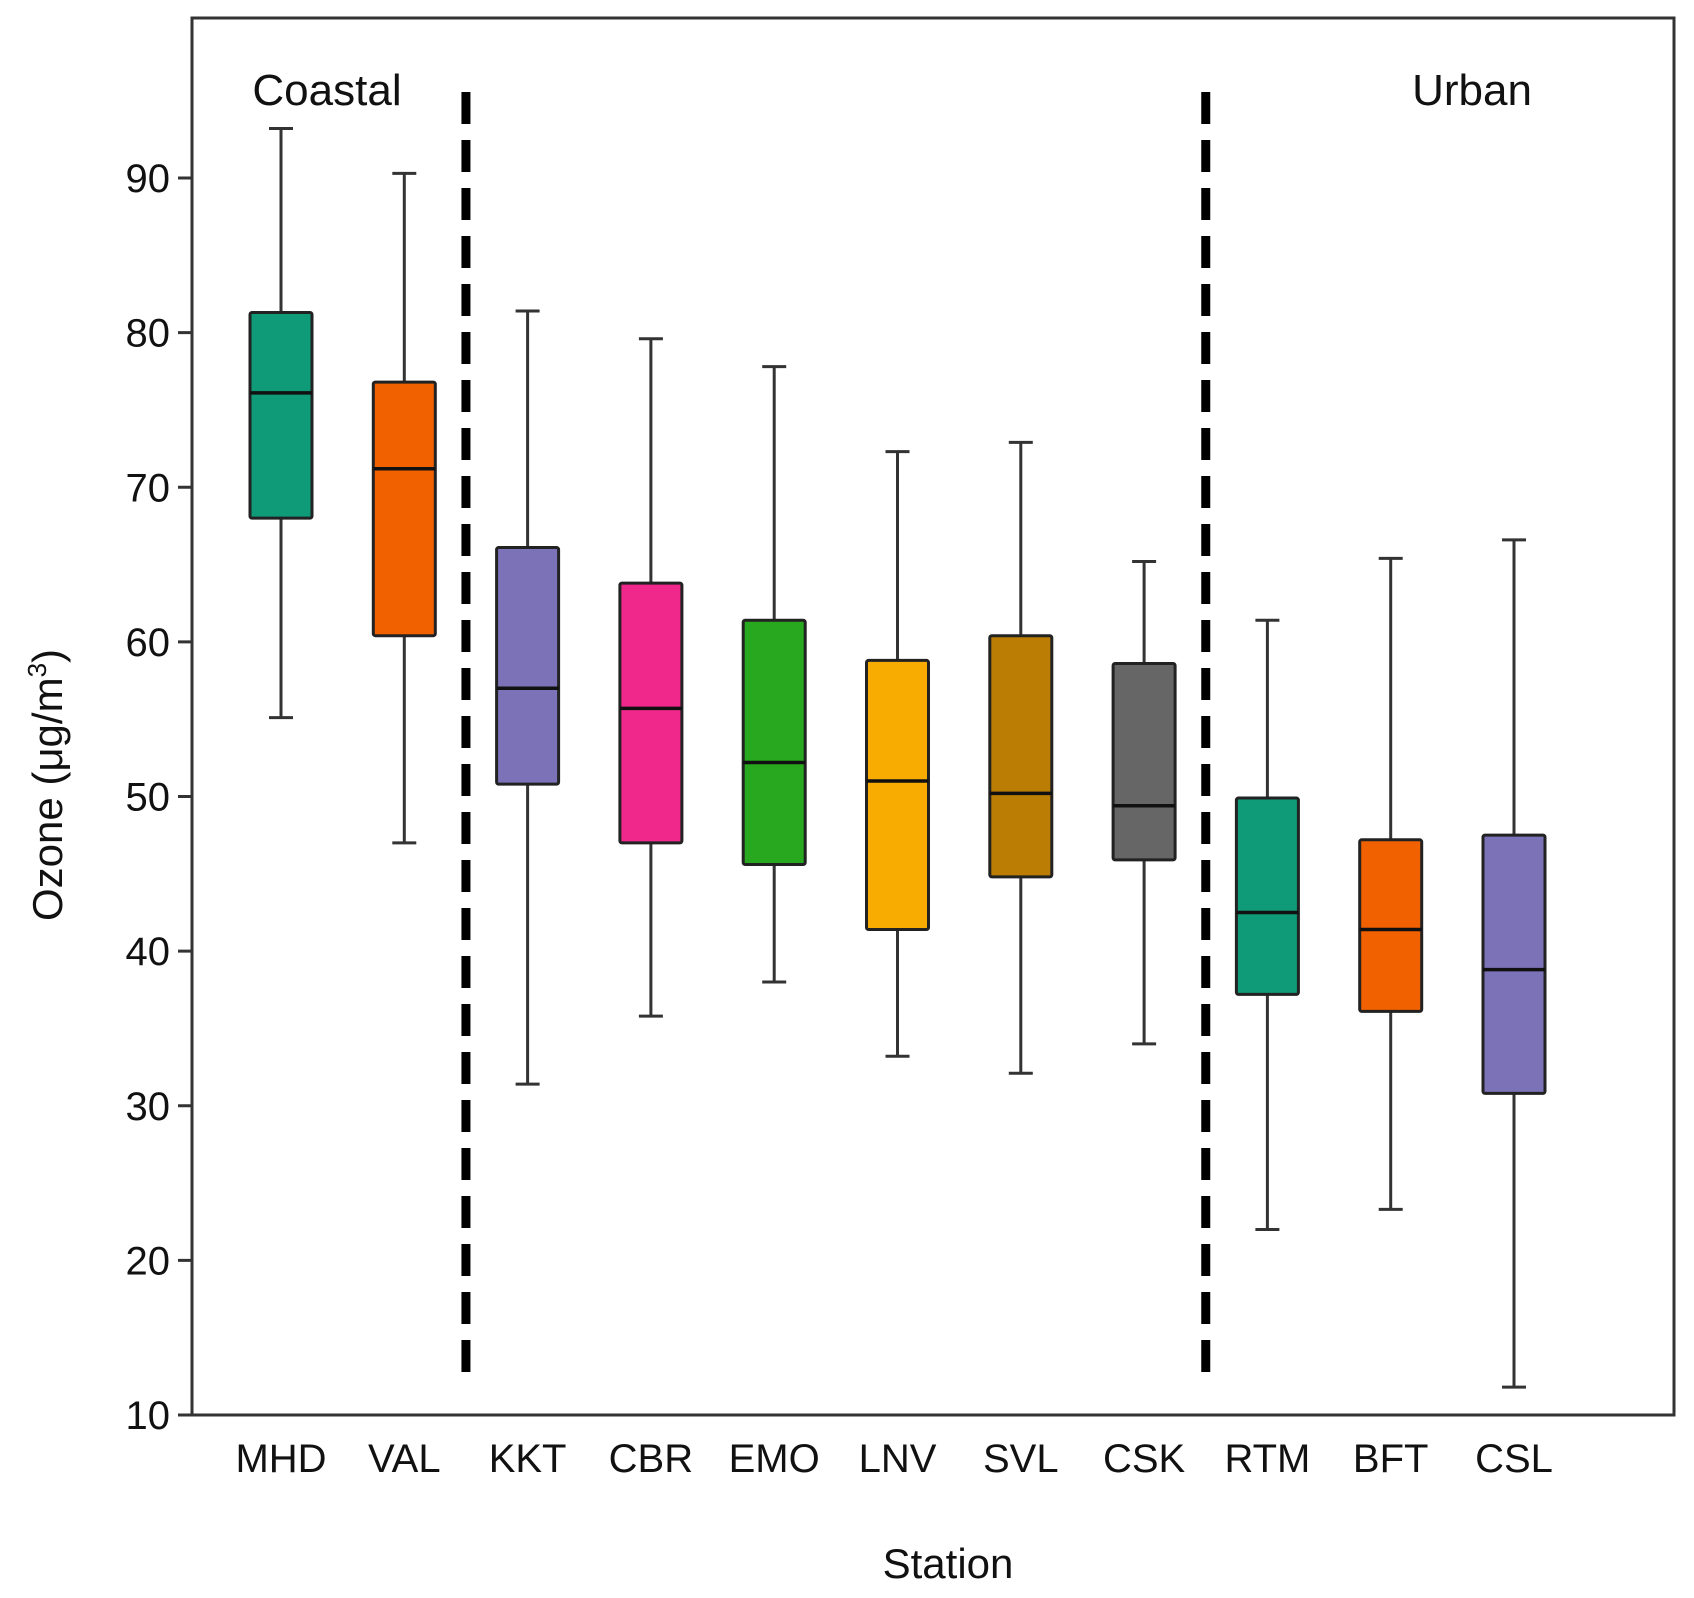 Image resolution: width=1694 pixels, height=1598 pixels. I want to click on box-svl, so click(1021, 757).